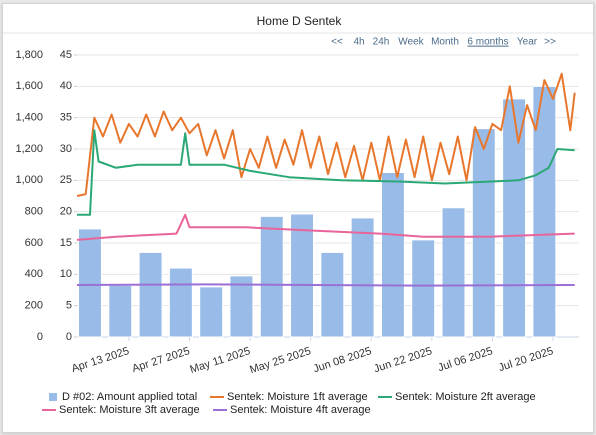 The height and width of the screenshot is (435, 596). I want to click on range-button: Month, so click(445, 42).